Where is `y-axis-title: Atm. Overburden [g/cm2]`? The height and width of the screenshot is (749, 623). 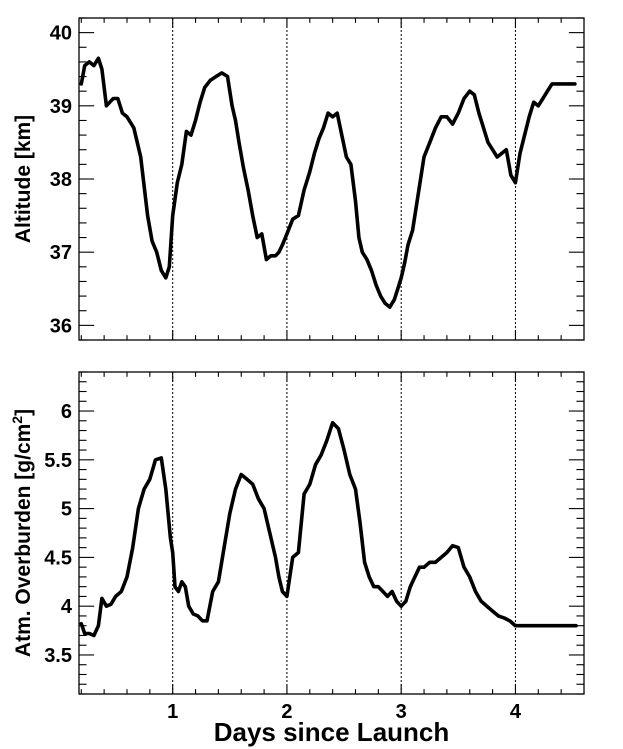 y-axis-title: Atm. Overburden [g/cm2] is located at coordinates (22, 533).